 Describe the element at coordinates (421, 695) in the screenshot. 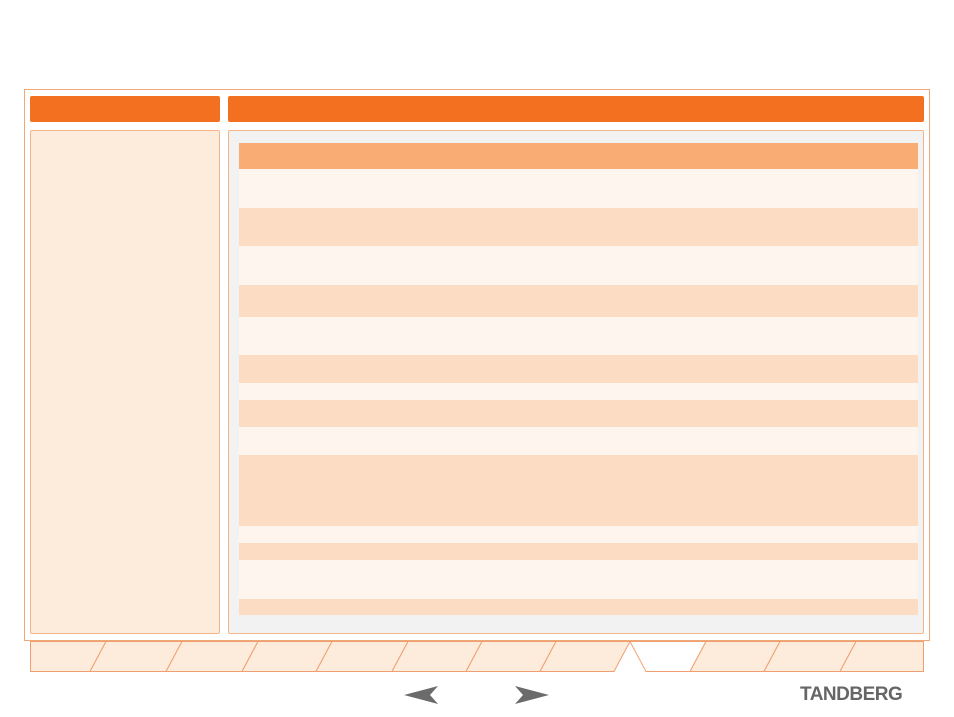

I see `left-arrow-icon` at that location.